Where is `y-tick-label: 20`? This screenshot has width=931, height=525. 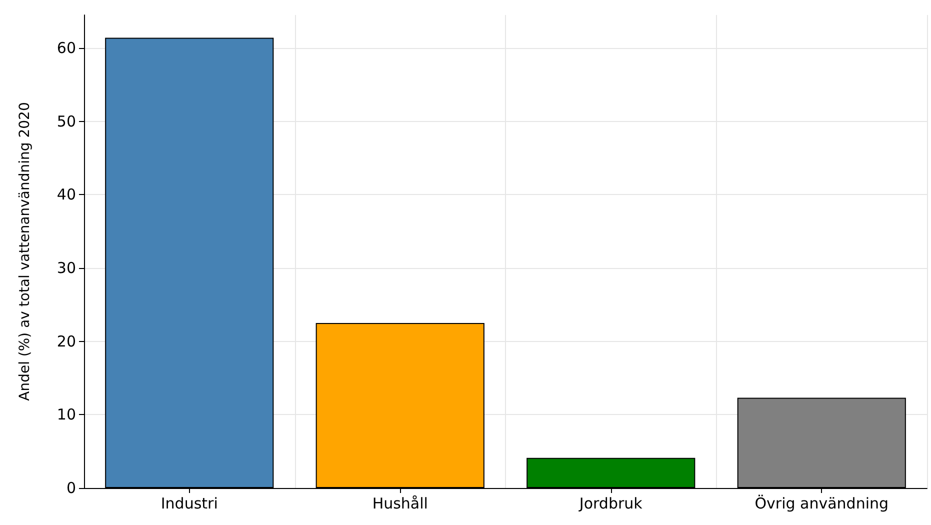 y-tick-label: 20 is located at coordinates (66, 341).